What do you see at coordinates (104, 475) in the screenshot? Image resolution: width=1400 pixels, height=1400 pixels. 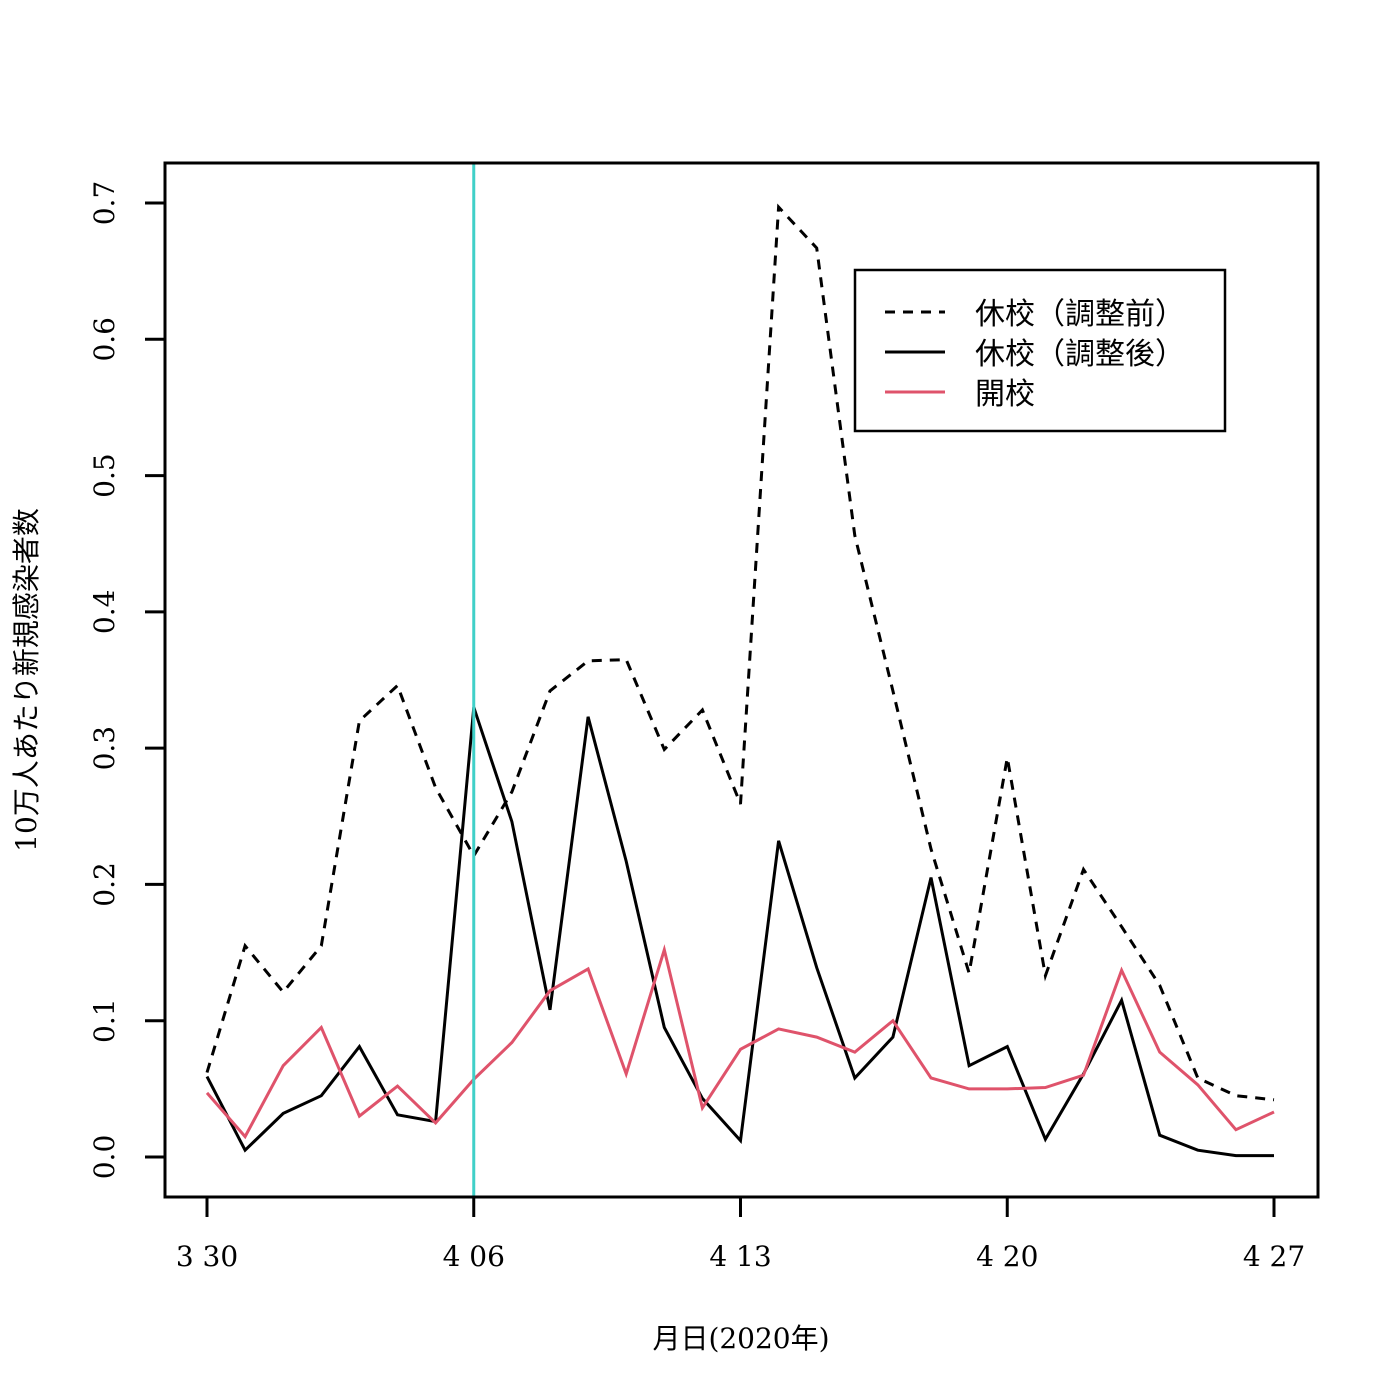 I see `y-tick-label-5: 0.5` at bounding box center [104, 475].